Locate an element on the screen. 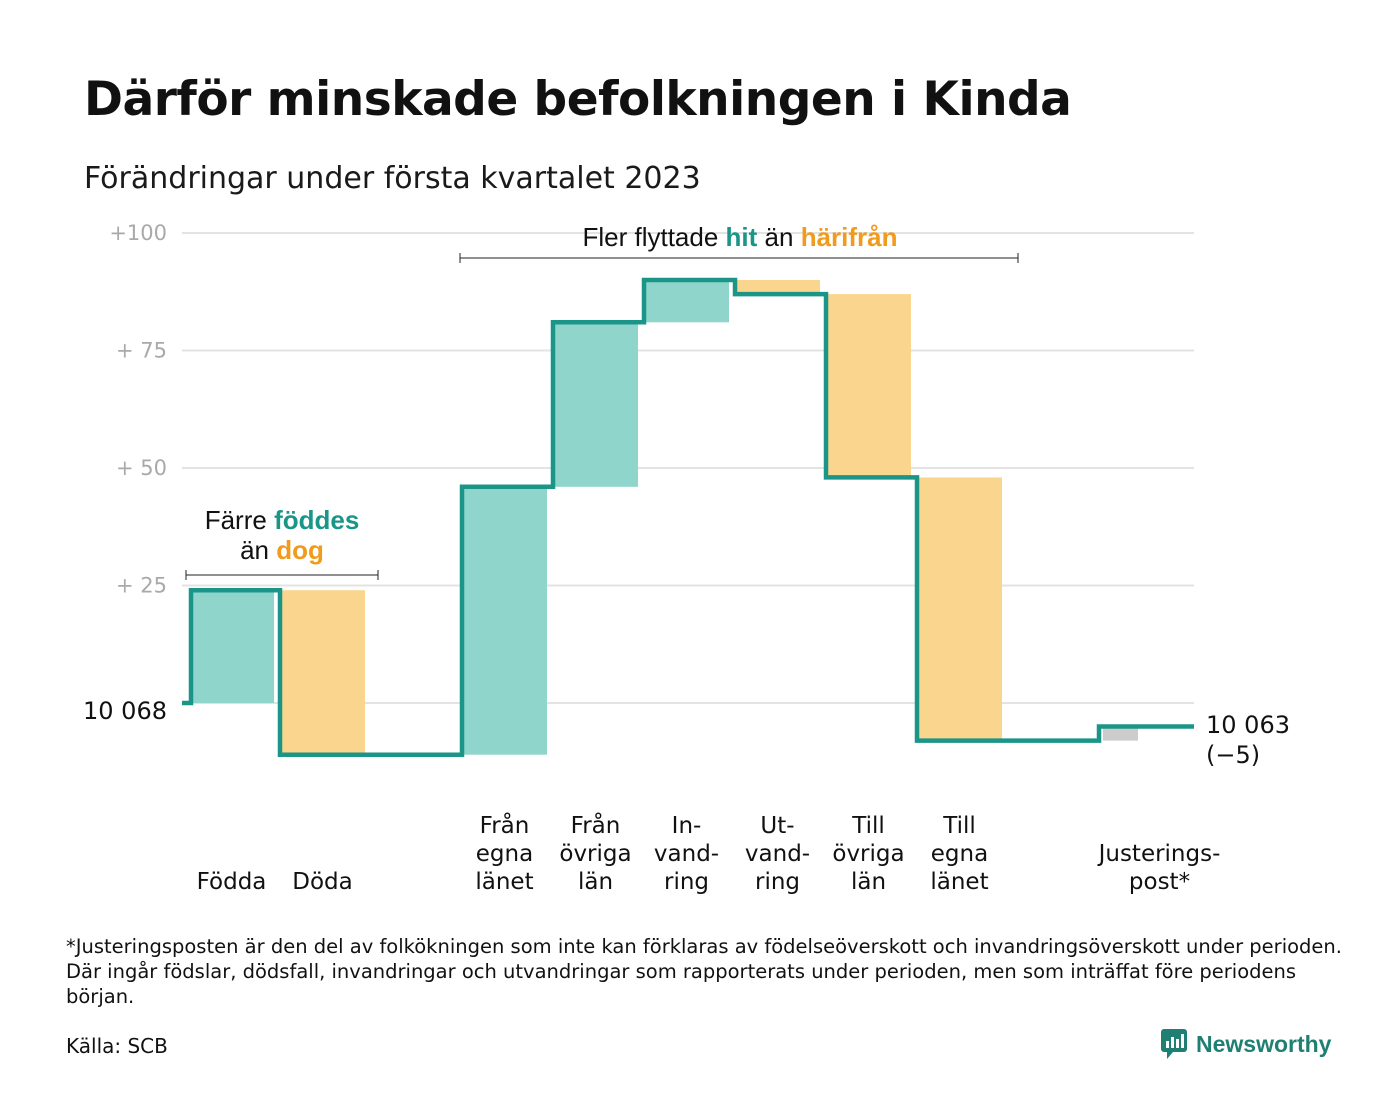  category-label: post* is located at coordinates (1159, 882).